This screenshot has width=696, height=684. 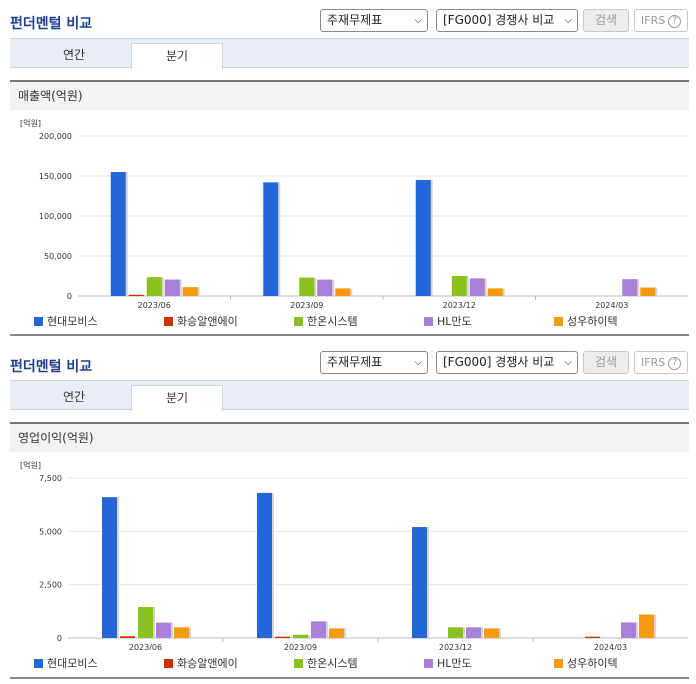 I want to click on y-tick-label: 5,000, so click(x=50, y=531).